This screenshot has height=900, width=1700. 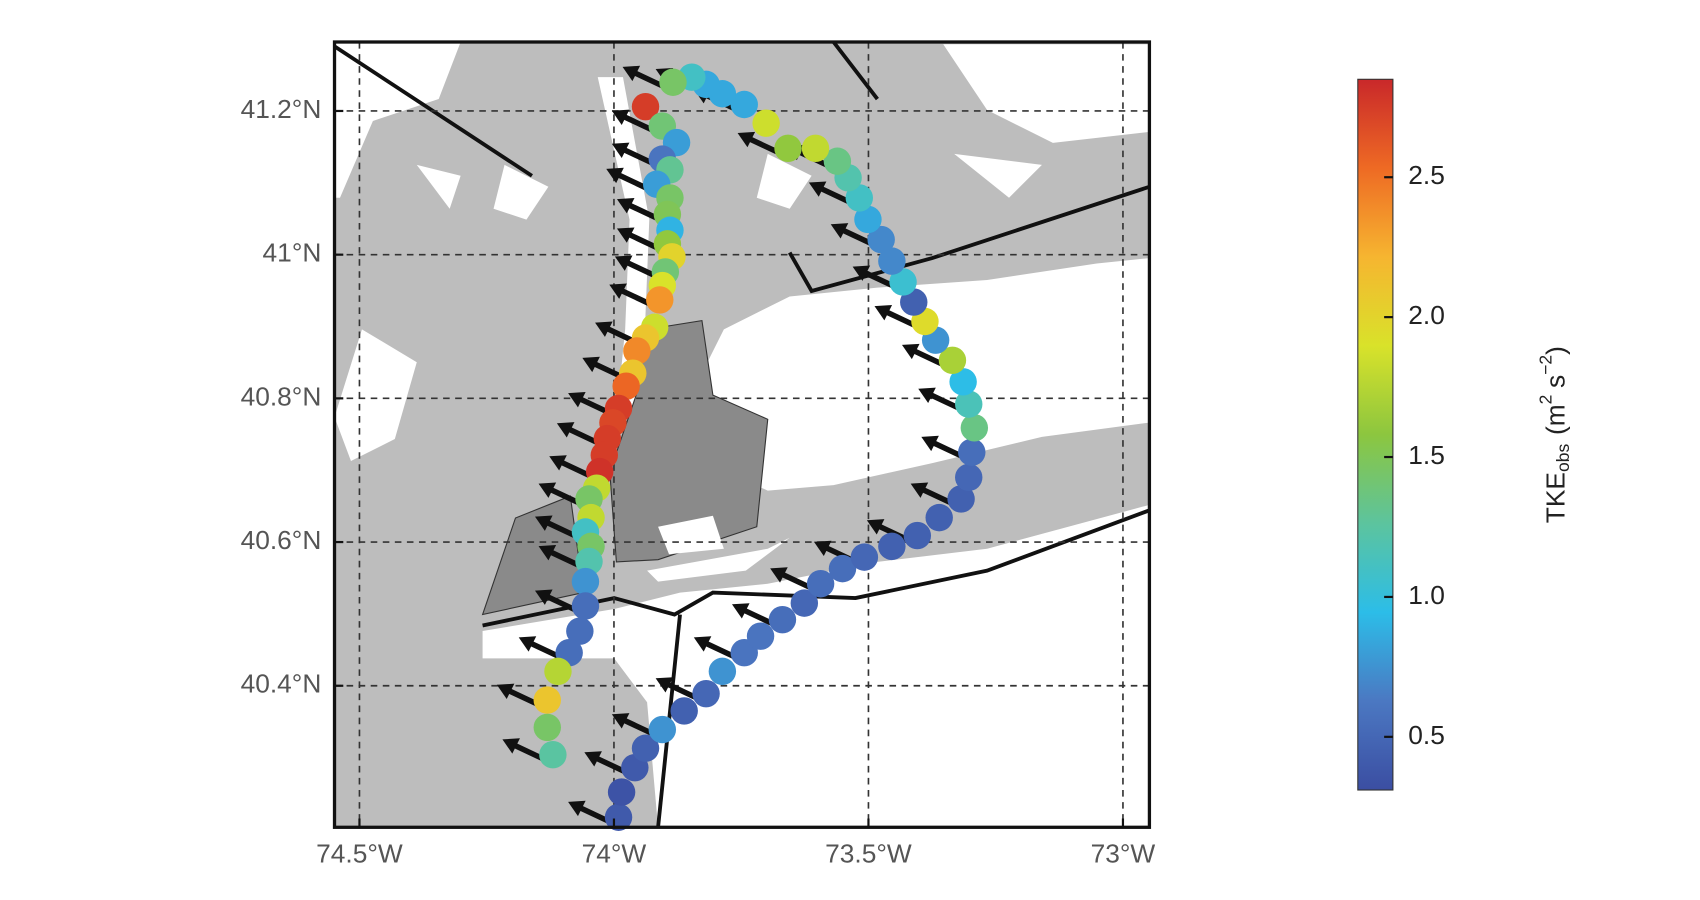 What do you see at coordinates (281, 396) in the screenshot?
I see `y-tick-label: 40.8°N` at bounding box center [281, 396].